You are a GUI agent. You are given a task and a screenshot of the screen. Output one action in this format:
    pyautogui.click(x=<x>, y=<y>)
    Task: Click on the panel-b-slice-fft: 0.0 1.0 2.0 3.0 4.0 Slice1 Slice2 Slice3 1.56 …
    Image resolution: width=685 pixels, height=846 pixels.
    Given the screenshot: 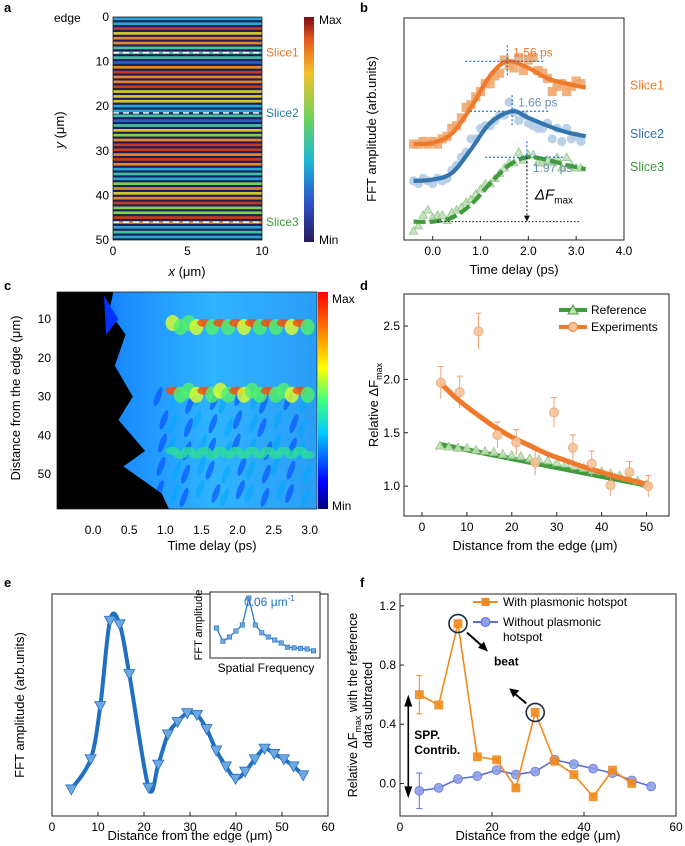 What is the action you would take?
    pyautogui.click(x=514, y=147)
    